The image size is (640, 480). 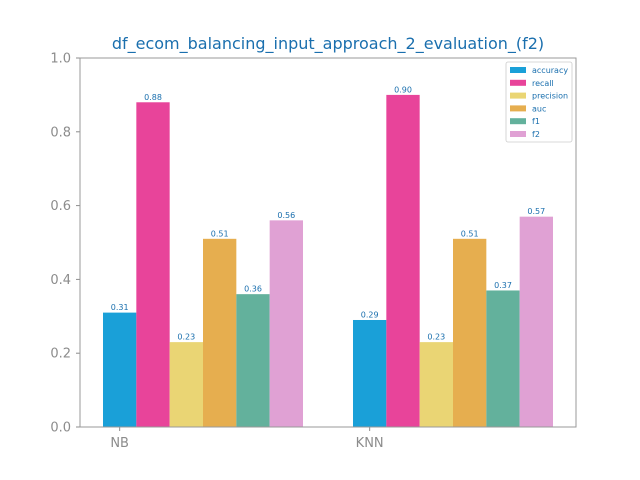 What do you see at coordinates (220, 332) in the screenshot?
I see `bar-auc-nb` at bounding box center [220, 332].